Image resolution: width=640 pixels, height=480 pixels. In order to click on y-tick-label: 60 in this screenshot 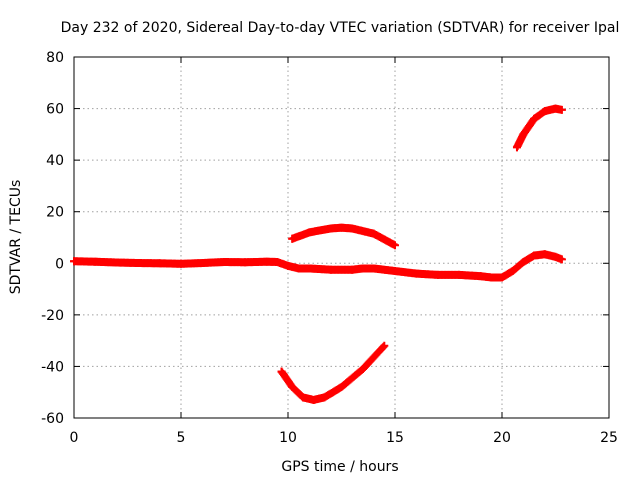, I will do `click(55, 110)`.